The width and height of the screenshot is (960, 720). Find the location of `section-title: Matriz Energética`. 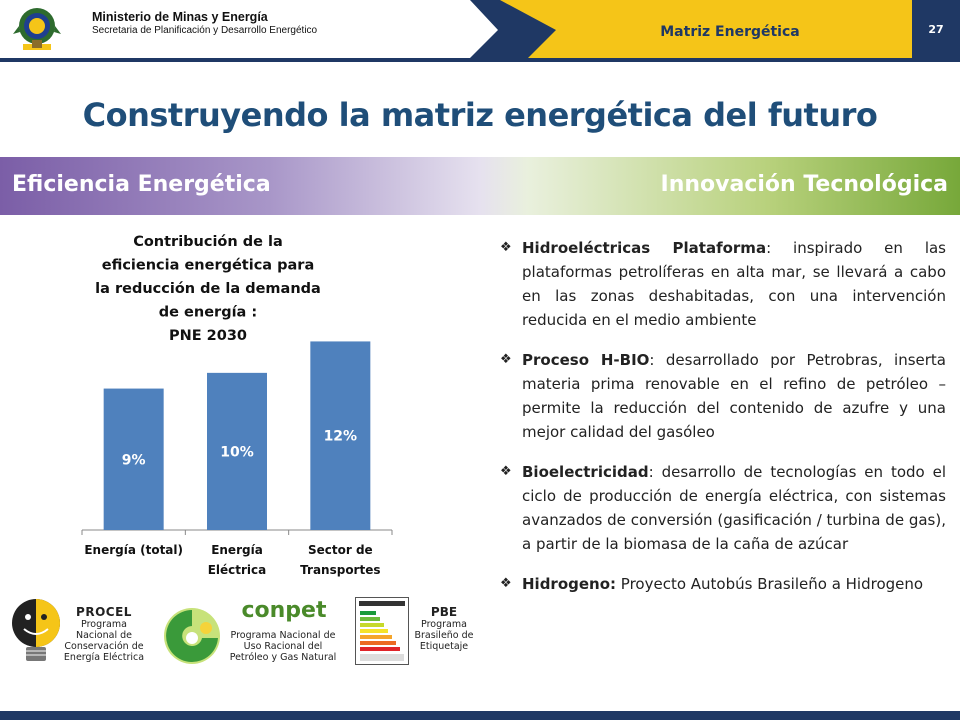

section-title: Matriz Energética is located at coordinates (730, 32).